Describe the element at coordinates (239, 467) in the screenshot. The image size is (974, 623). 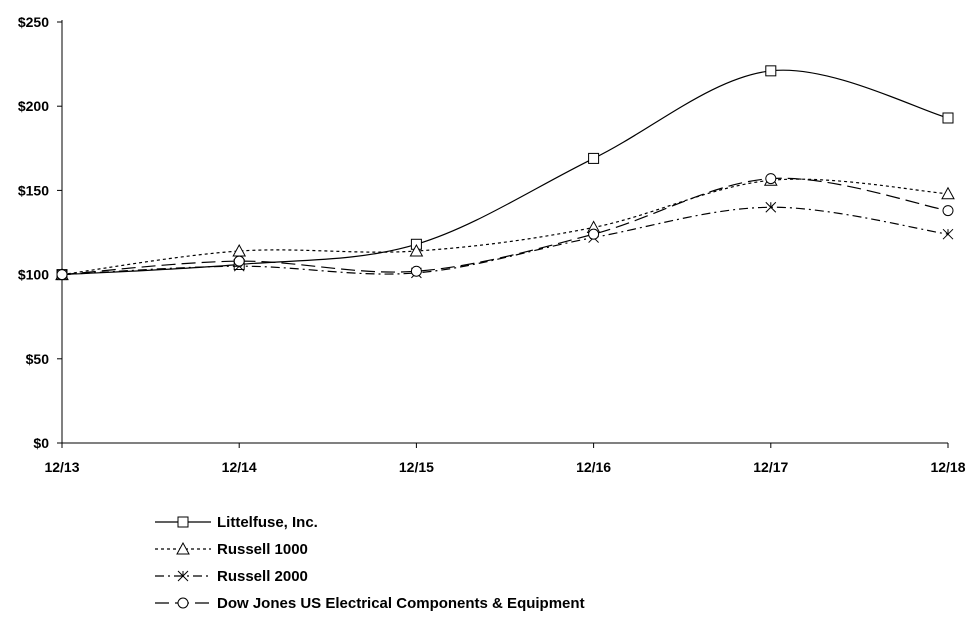
I see `x-tick-label: 12/14` at that location.